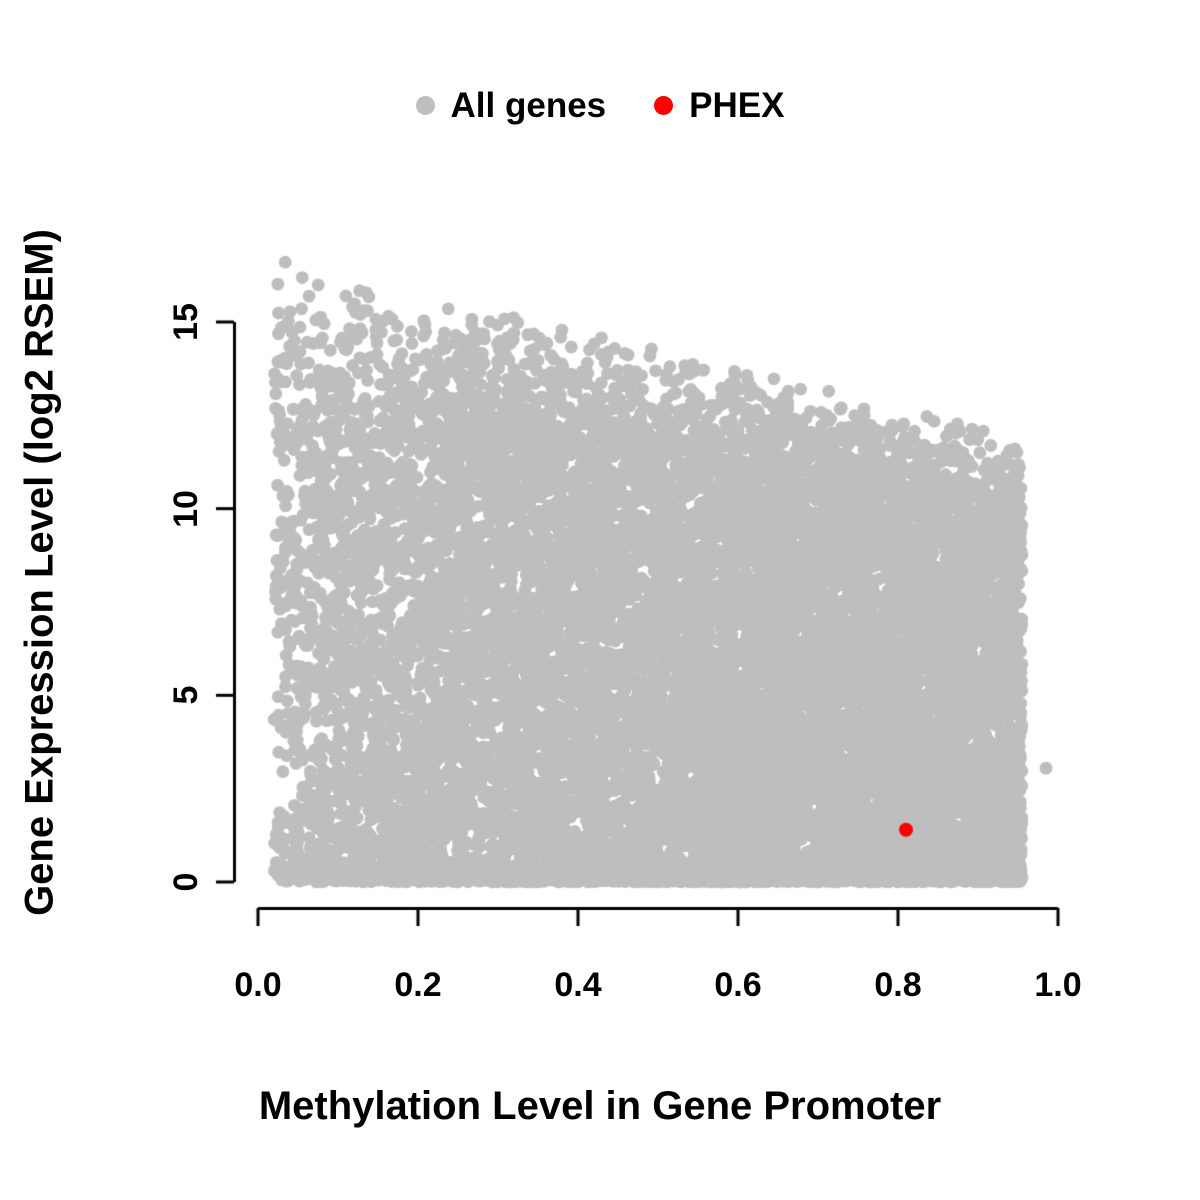 This screenshot has width=1200, height=1200. Describe the element at coordinates (425, 105) in the screenshot. I see `all-genes-marker-icon` at that location.